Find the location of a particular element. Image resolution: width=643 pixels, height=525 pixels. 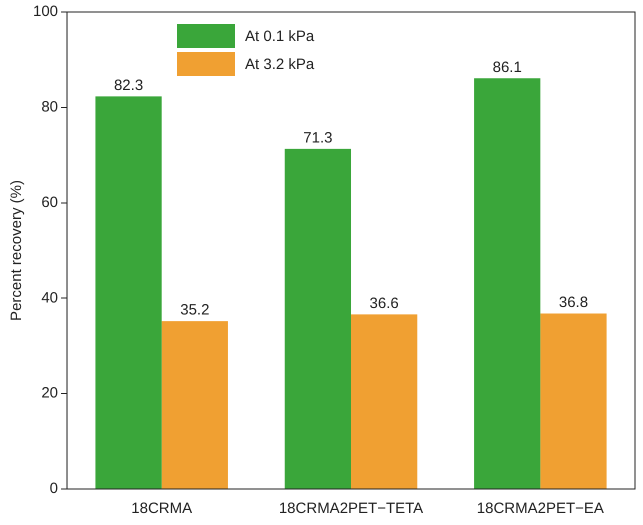

y-tick-label: 80 is located at coordinates (49, 107).